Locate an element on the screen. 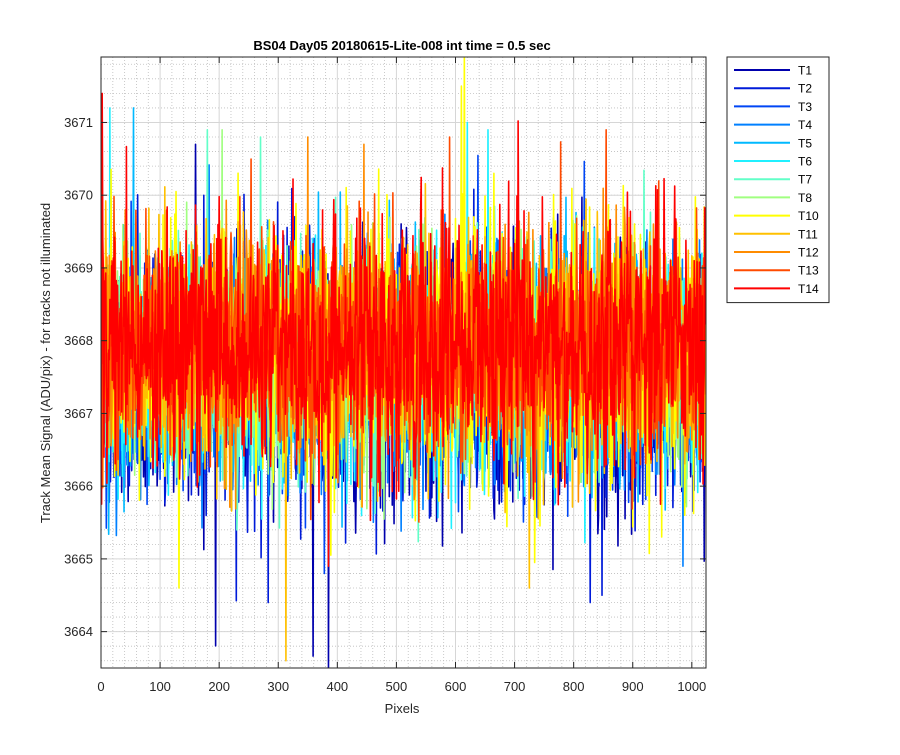 This screenshot has height=755, width=900. x-tick-label: 200 is located at coordinates (219, 686).